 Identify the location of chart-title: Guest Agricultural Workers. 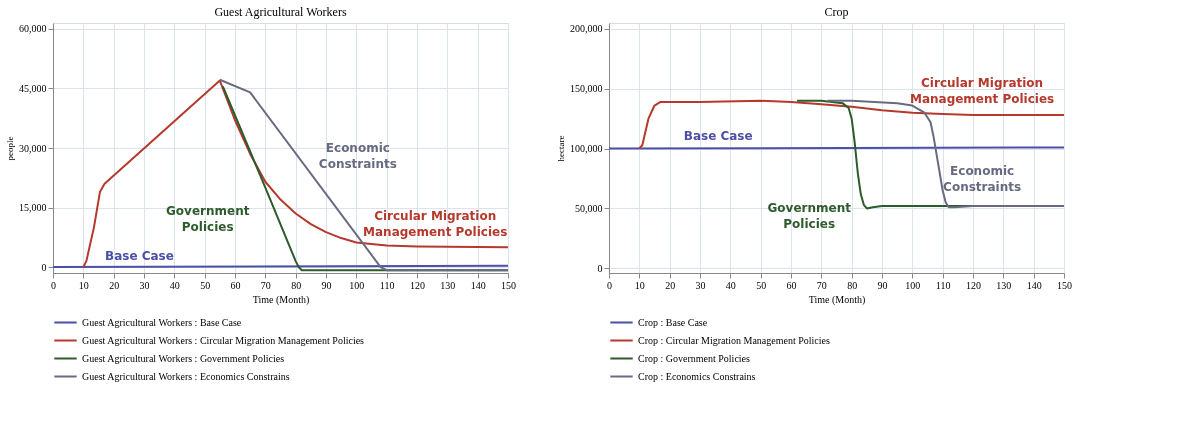
(280, 12).